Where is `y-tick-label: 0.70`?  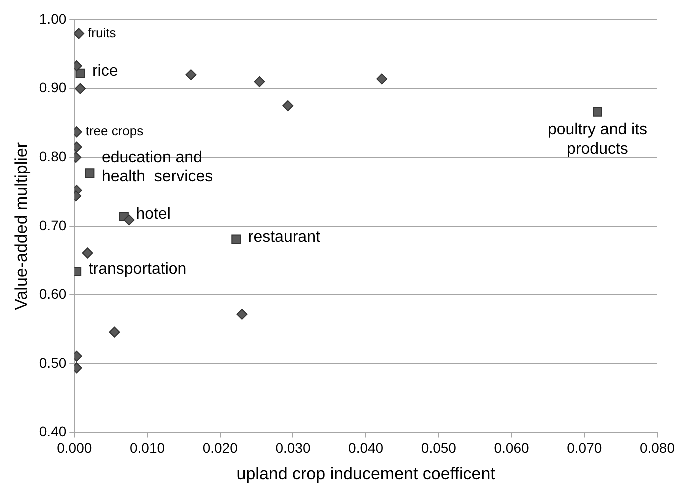 y-tick-label: 0.70 is located at coordinates (53, 225).